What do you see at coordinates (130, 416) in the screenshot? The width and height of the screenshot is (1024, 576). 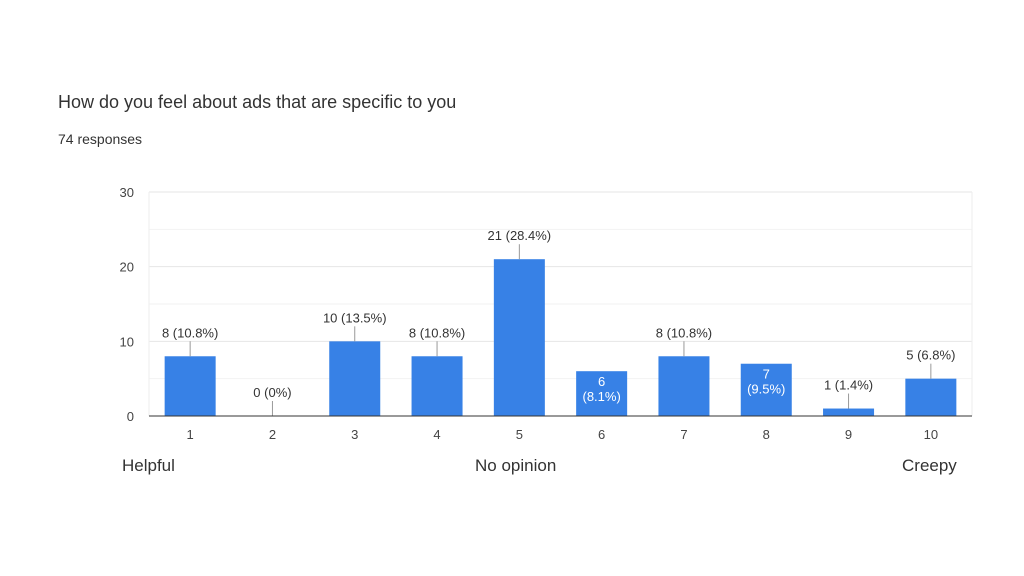 I see `y-tick-label: 0` at bounding box center [130, 416].